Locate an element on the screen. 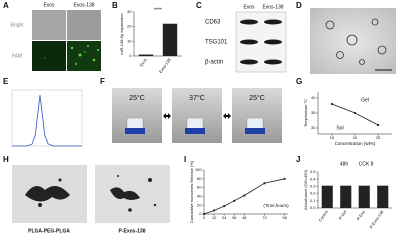 This screenshot has height=240, width=400. x-axis-label: Concentration (wt%) is located at coordinates (355, 143).